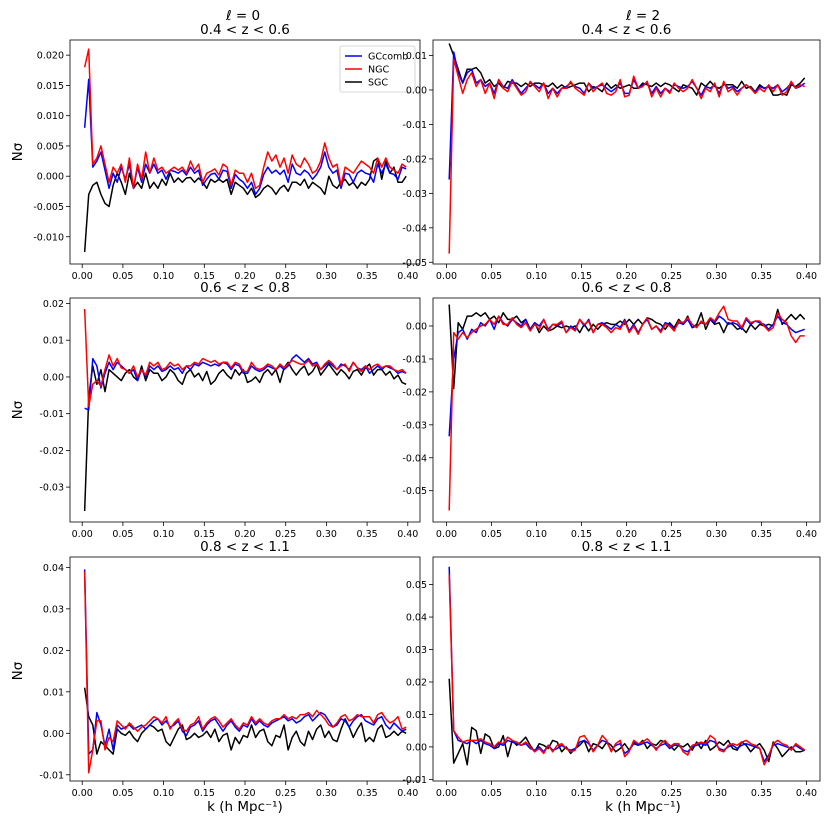 The width and height of the screenshot is (830, 830). Describe the element at coordinates (53, 568) in the screenshot. I see `y-tick-label: 0.04` at that location.